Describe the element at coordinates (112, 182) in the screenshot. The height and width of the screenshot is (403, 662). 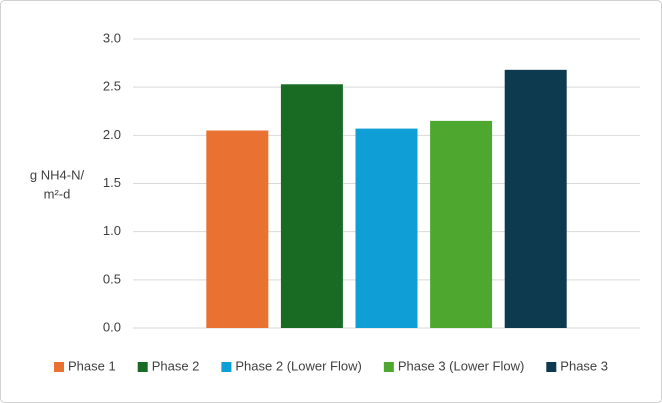
I see `y-tick-label: 1.5` at that location.